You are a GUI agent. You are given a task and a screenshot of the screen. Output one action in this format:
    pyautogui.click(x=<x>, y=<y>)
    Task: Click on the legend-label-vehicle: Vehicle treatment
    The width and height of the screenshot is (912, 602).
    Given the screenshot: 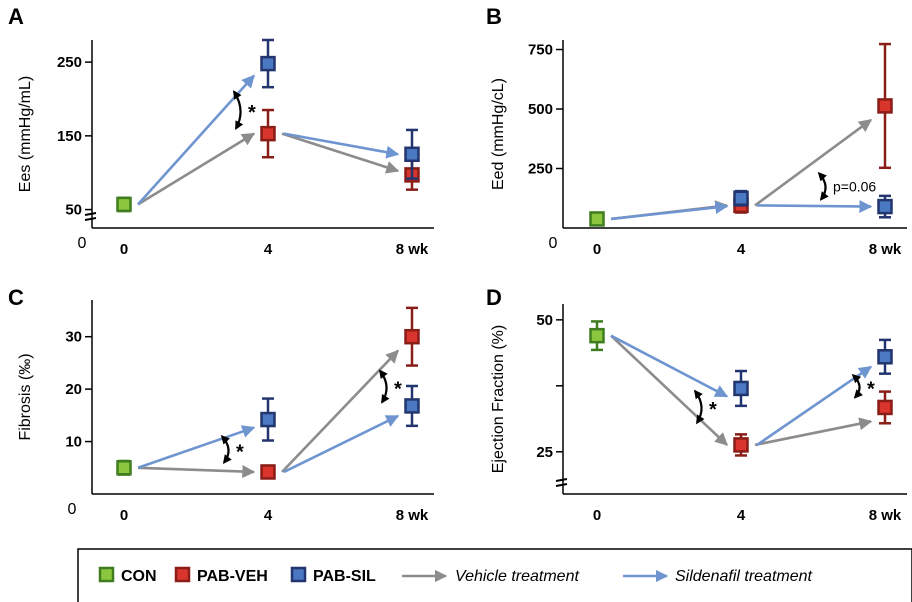 What is the action you would take?
    pyautogui.click(x=517, y=576)
    